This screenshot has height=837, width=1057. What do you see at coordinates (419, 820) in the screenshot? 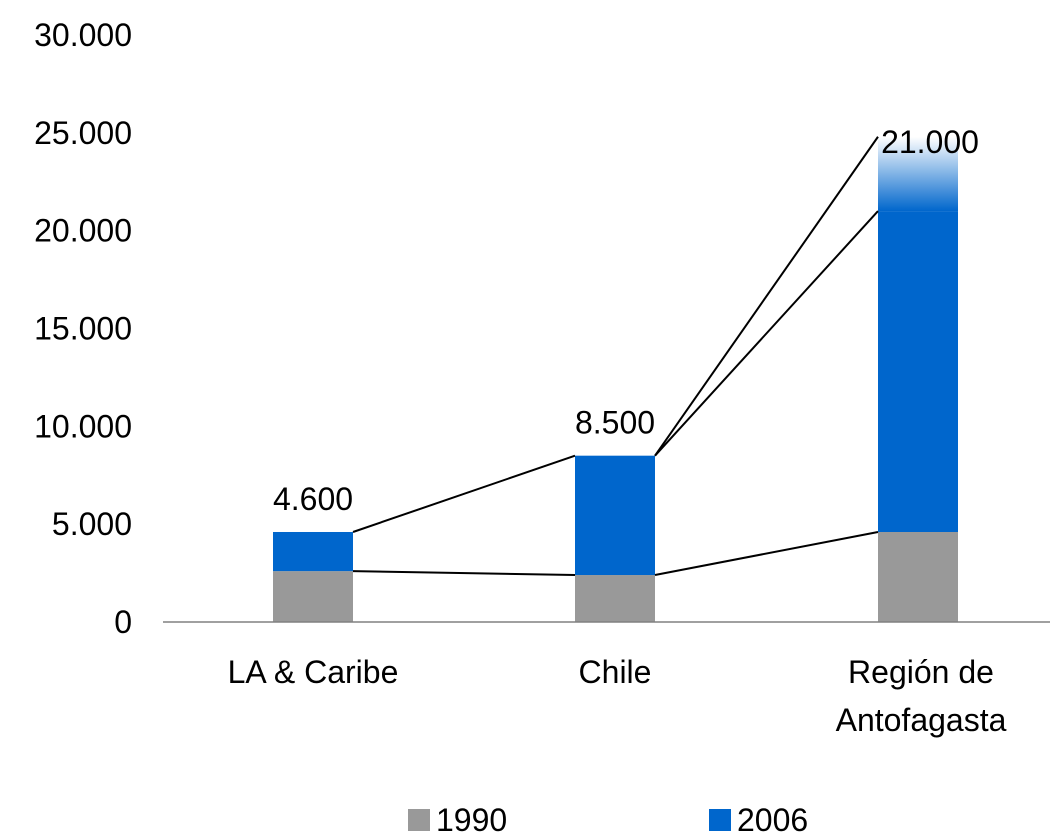
I see `legend-swatch-1990` at bounding box center [419, 820].